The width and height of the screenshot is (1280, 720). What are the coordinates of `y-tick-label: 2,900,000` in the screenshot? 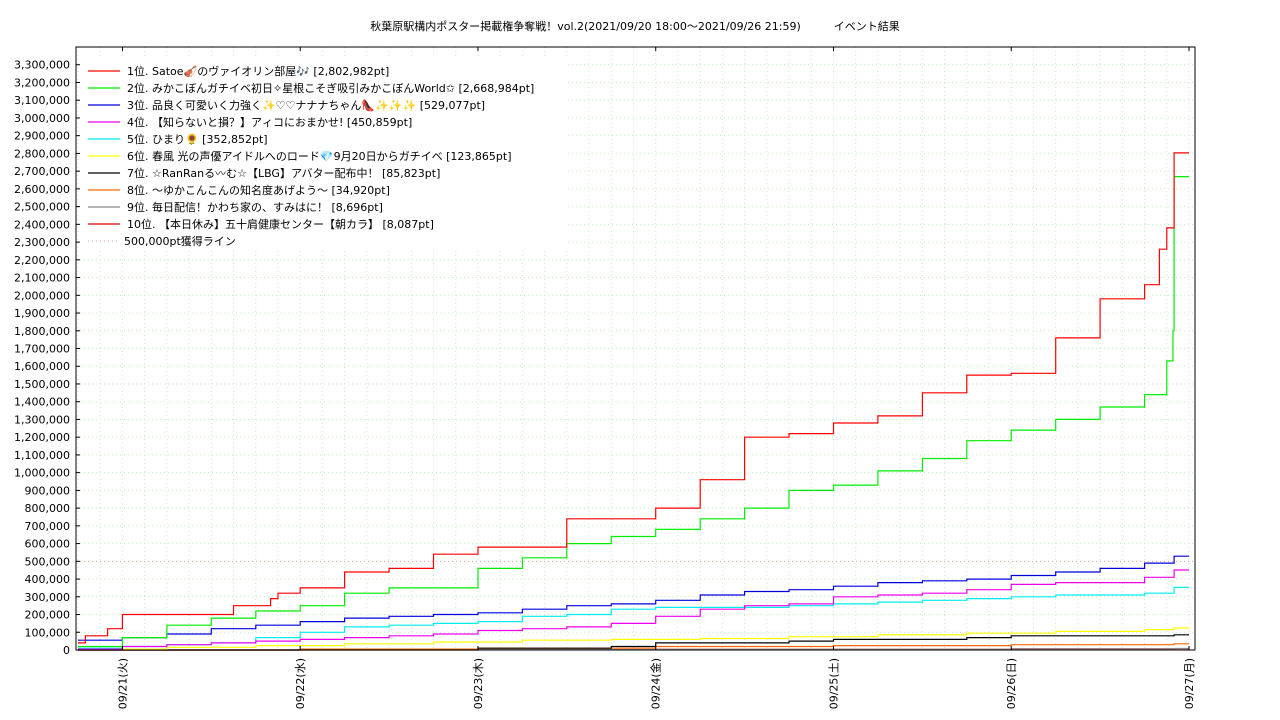 It's located at (42, 136).